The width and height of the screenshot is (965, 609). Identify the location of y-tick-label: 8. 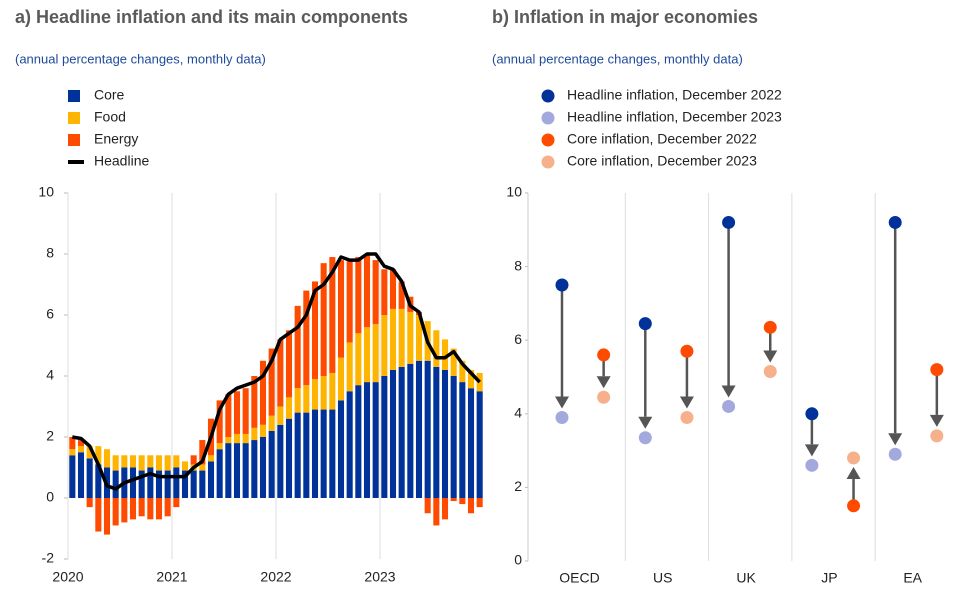
(518, 265).